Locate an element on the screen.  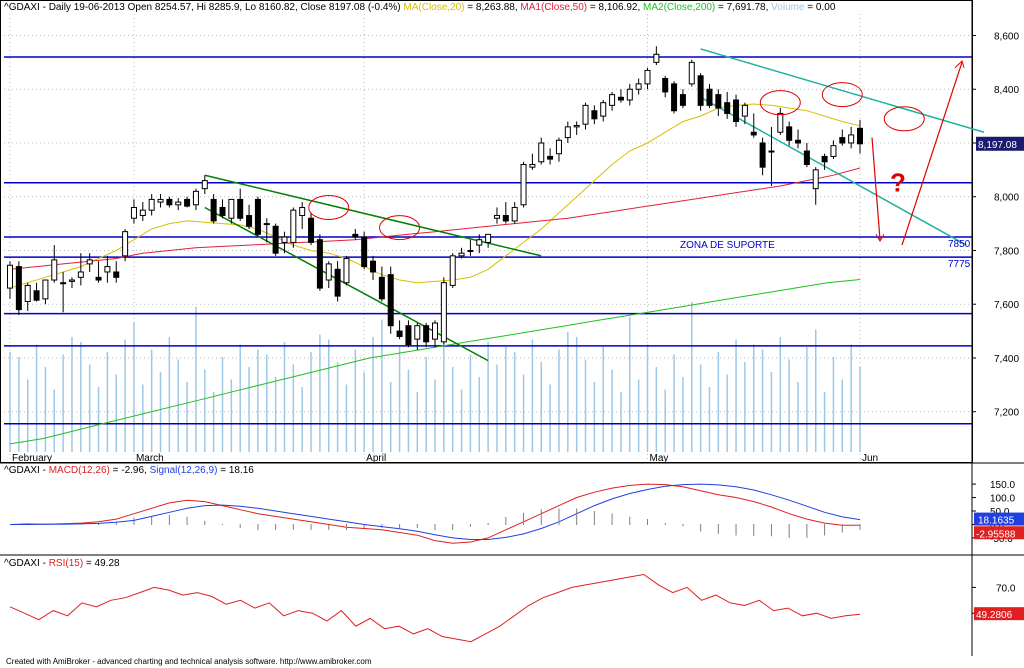
price-tick-label: 7,200 is located at coordinates (1006, 413).